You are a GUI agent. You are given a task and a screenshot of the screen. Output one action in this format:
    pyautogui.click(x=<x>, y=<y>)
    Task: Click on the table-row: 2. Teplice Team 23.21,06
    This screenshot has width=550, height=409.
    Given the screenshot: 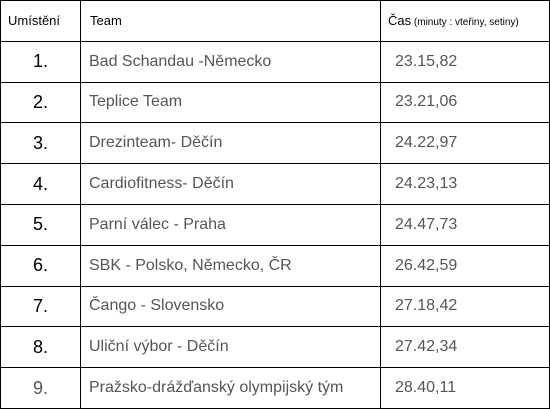 What is the action you would take?
    pyautogui.click(x=275, y=102)
    